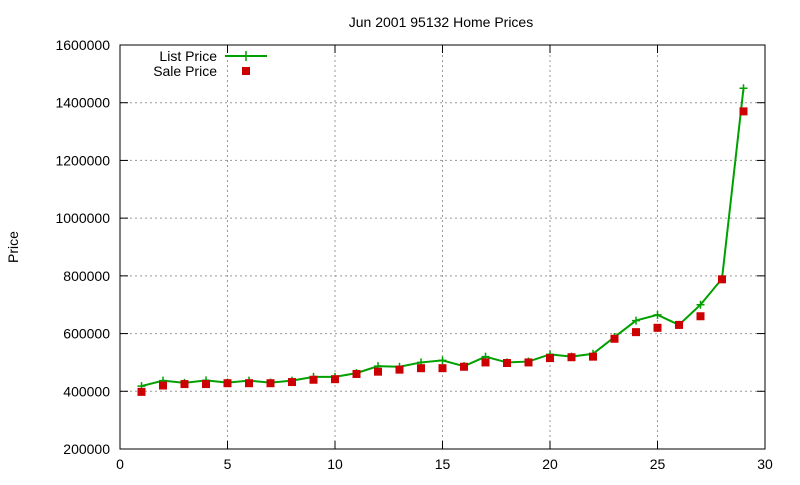  What do you see at coordinates (443, 464) in the screenshot?
I see `x-tick-label: 15` at bounding box center [443, 464].